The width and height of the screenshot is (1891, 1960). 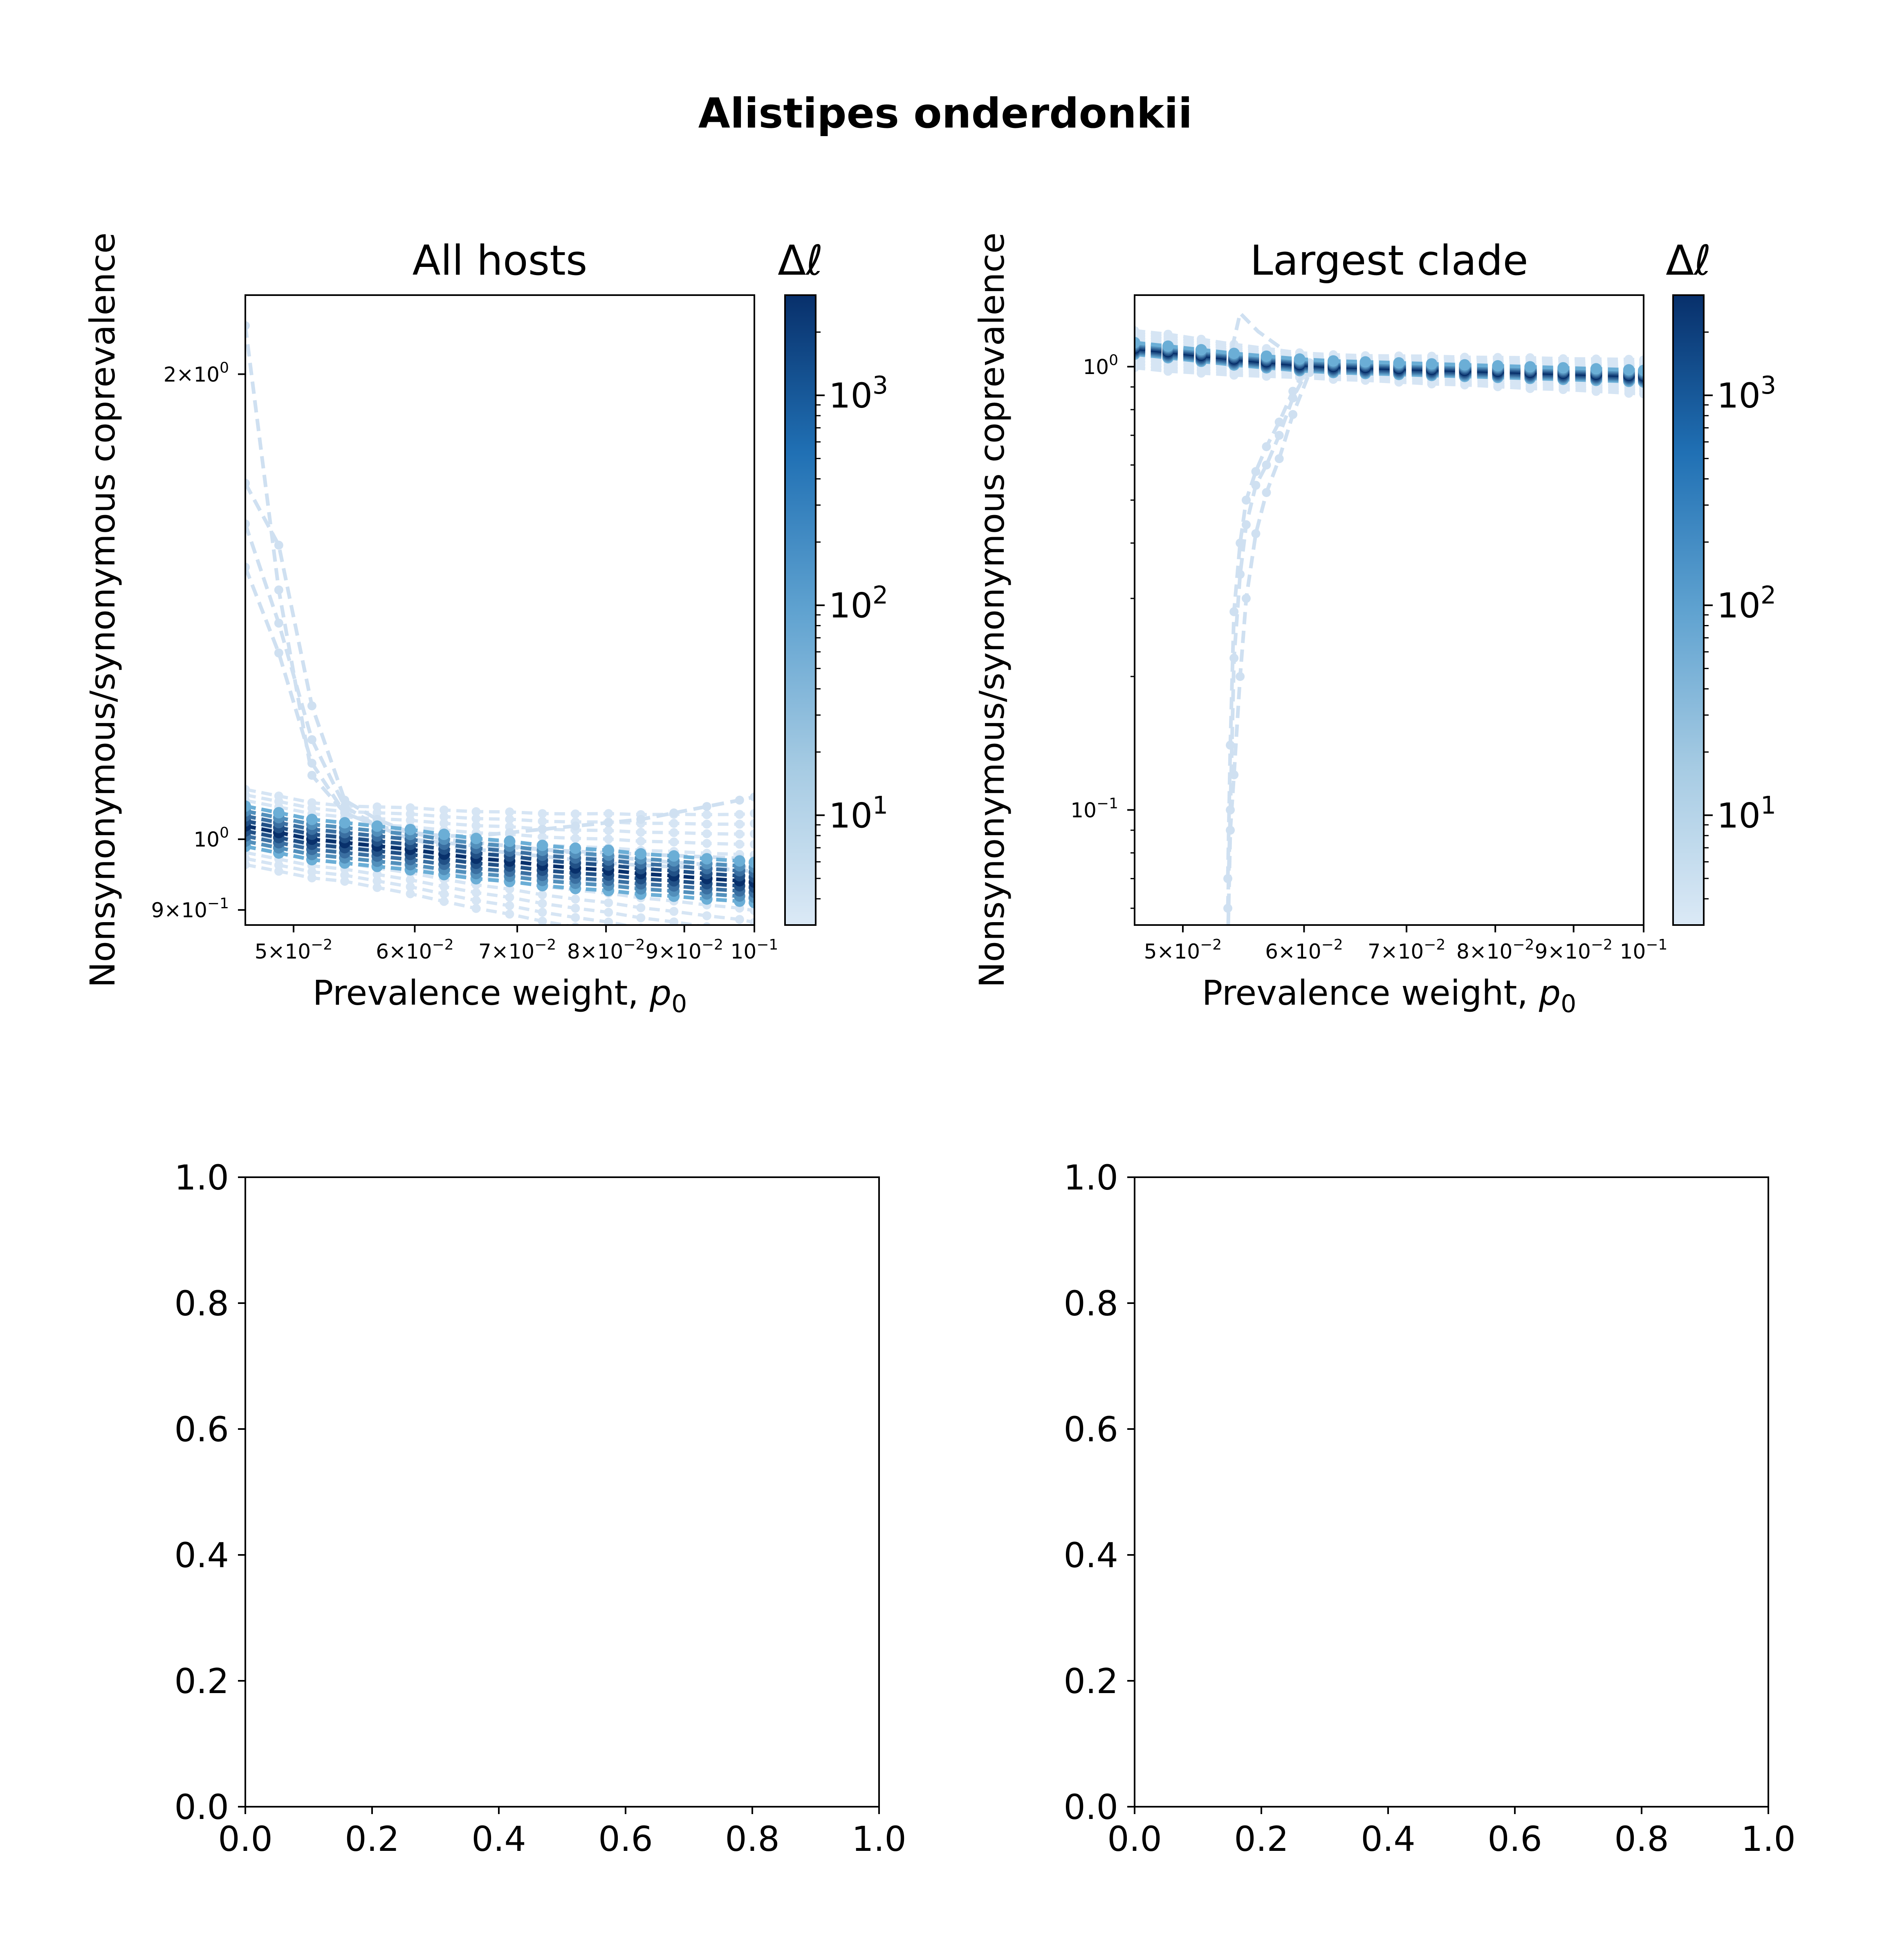 I want to click on panel-bottom-left: 0.0 0.2 0.4 0.6 0.8 1.0 0.0 0.2 0.4 0.6 0.8 1.0, so click(x=540, y=1509).